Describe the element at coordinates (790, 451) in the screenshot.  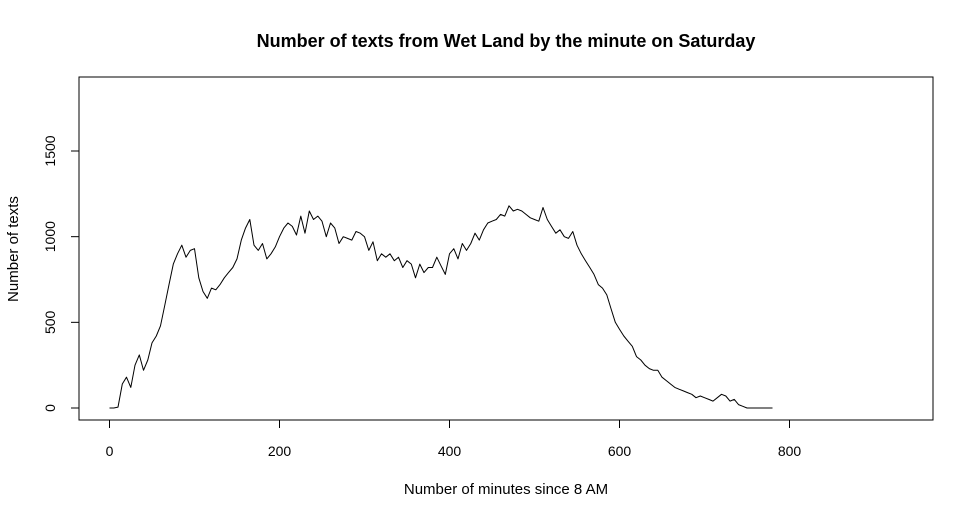
I see `x-tick-label: 800` at that location.